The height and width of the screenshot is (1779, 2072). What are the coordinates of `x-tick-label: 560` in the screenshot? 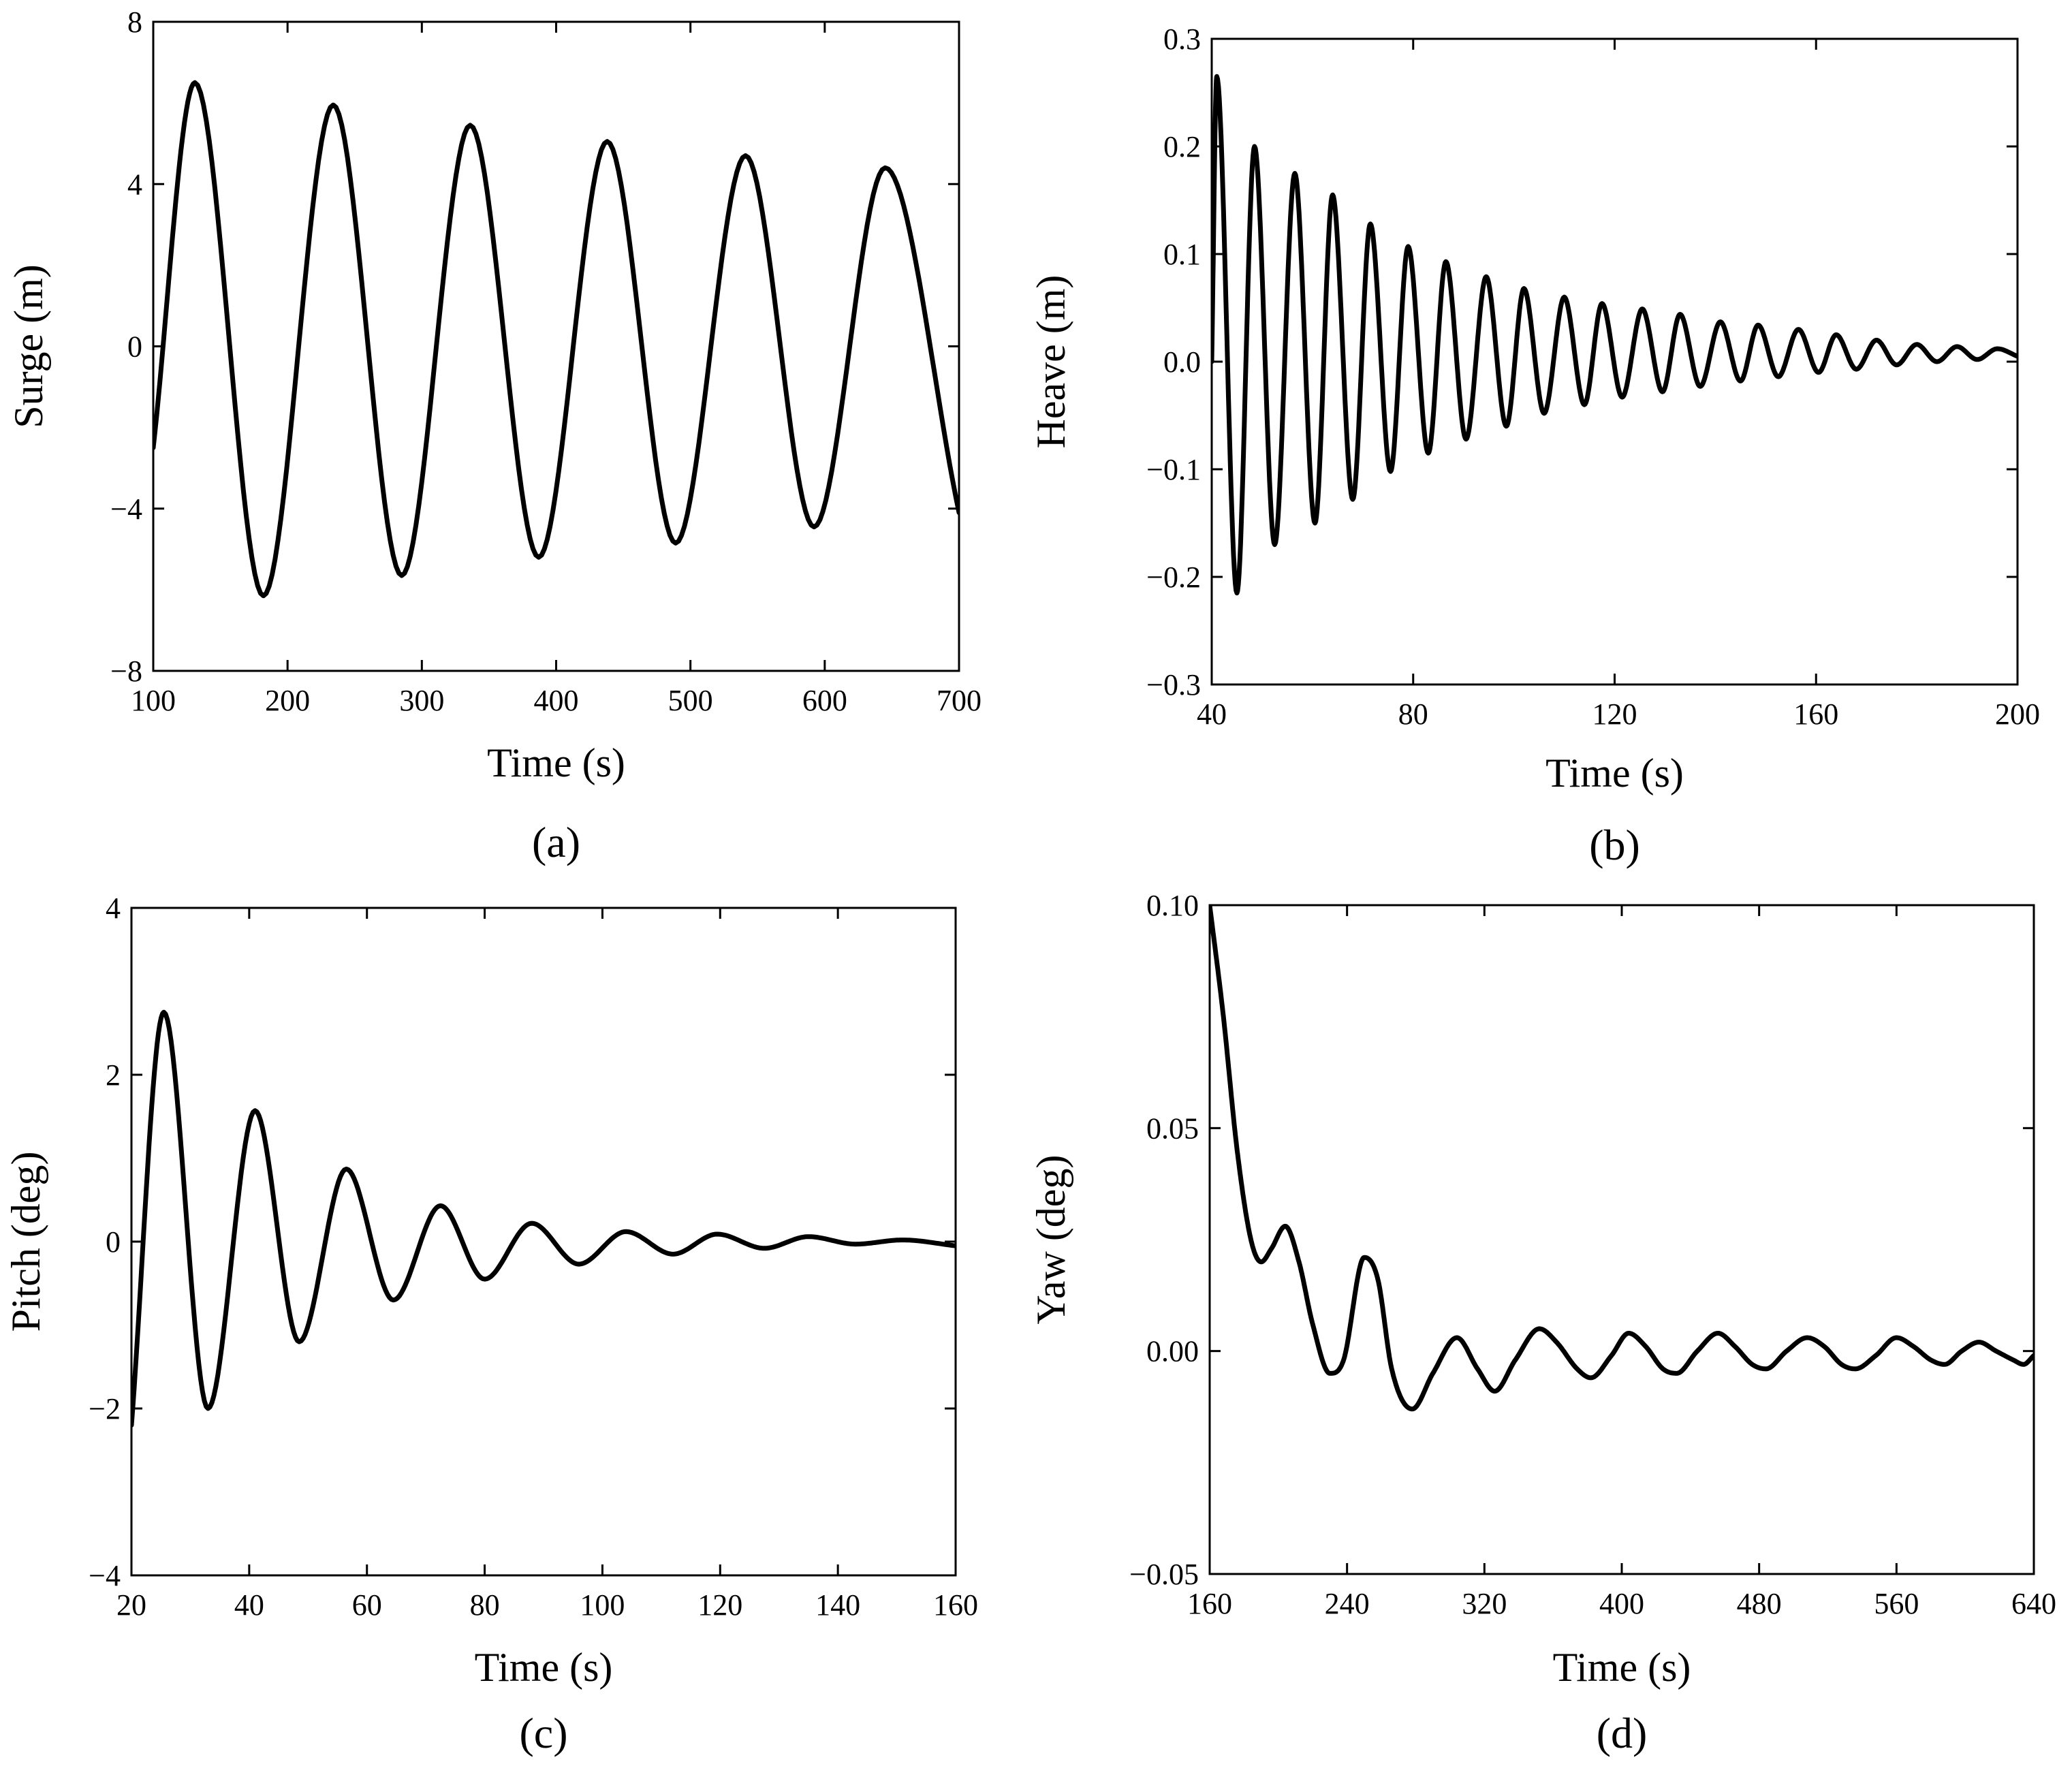 It's located at (1896, 1603).